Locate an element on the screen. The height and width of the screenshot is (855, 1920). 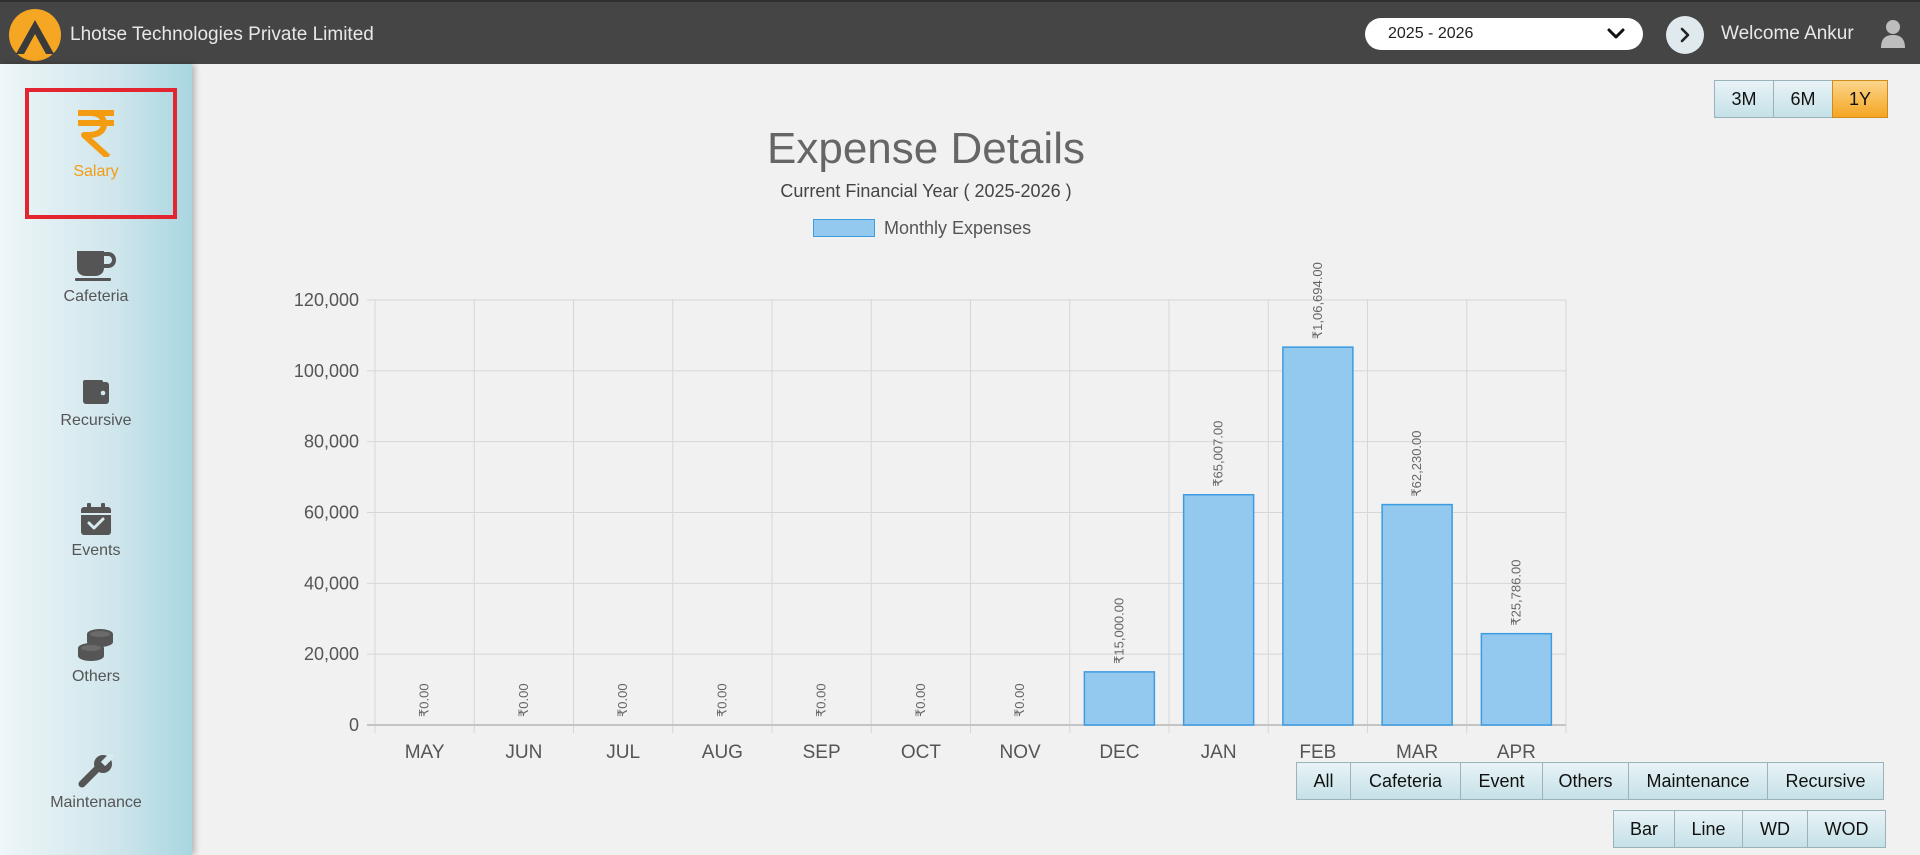
next-button is located at coordinates (1685, 35).